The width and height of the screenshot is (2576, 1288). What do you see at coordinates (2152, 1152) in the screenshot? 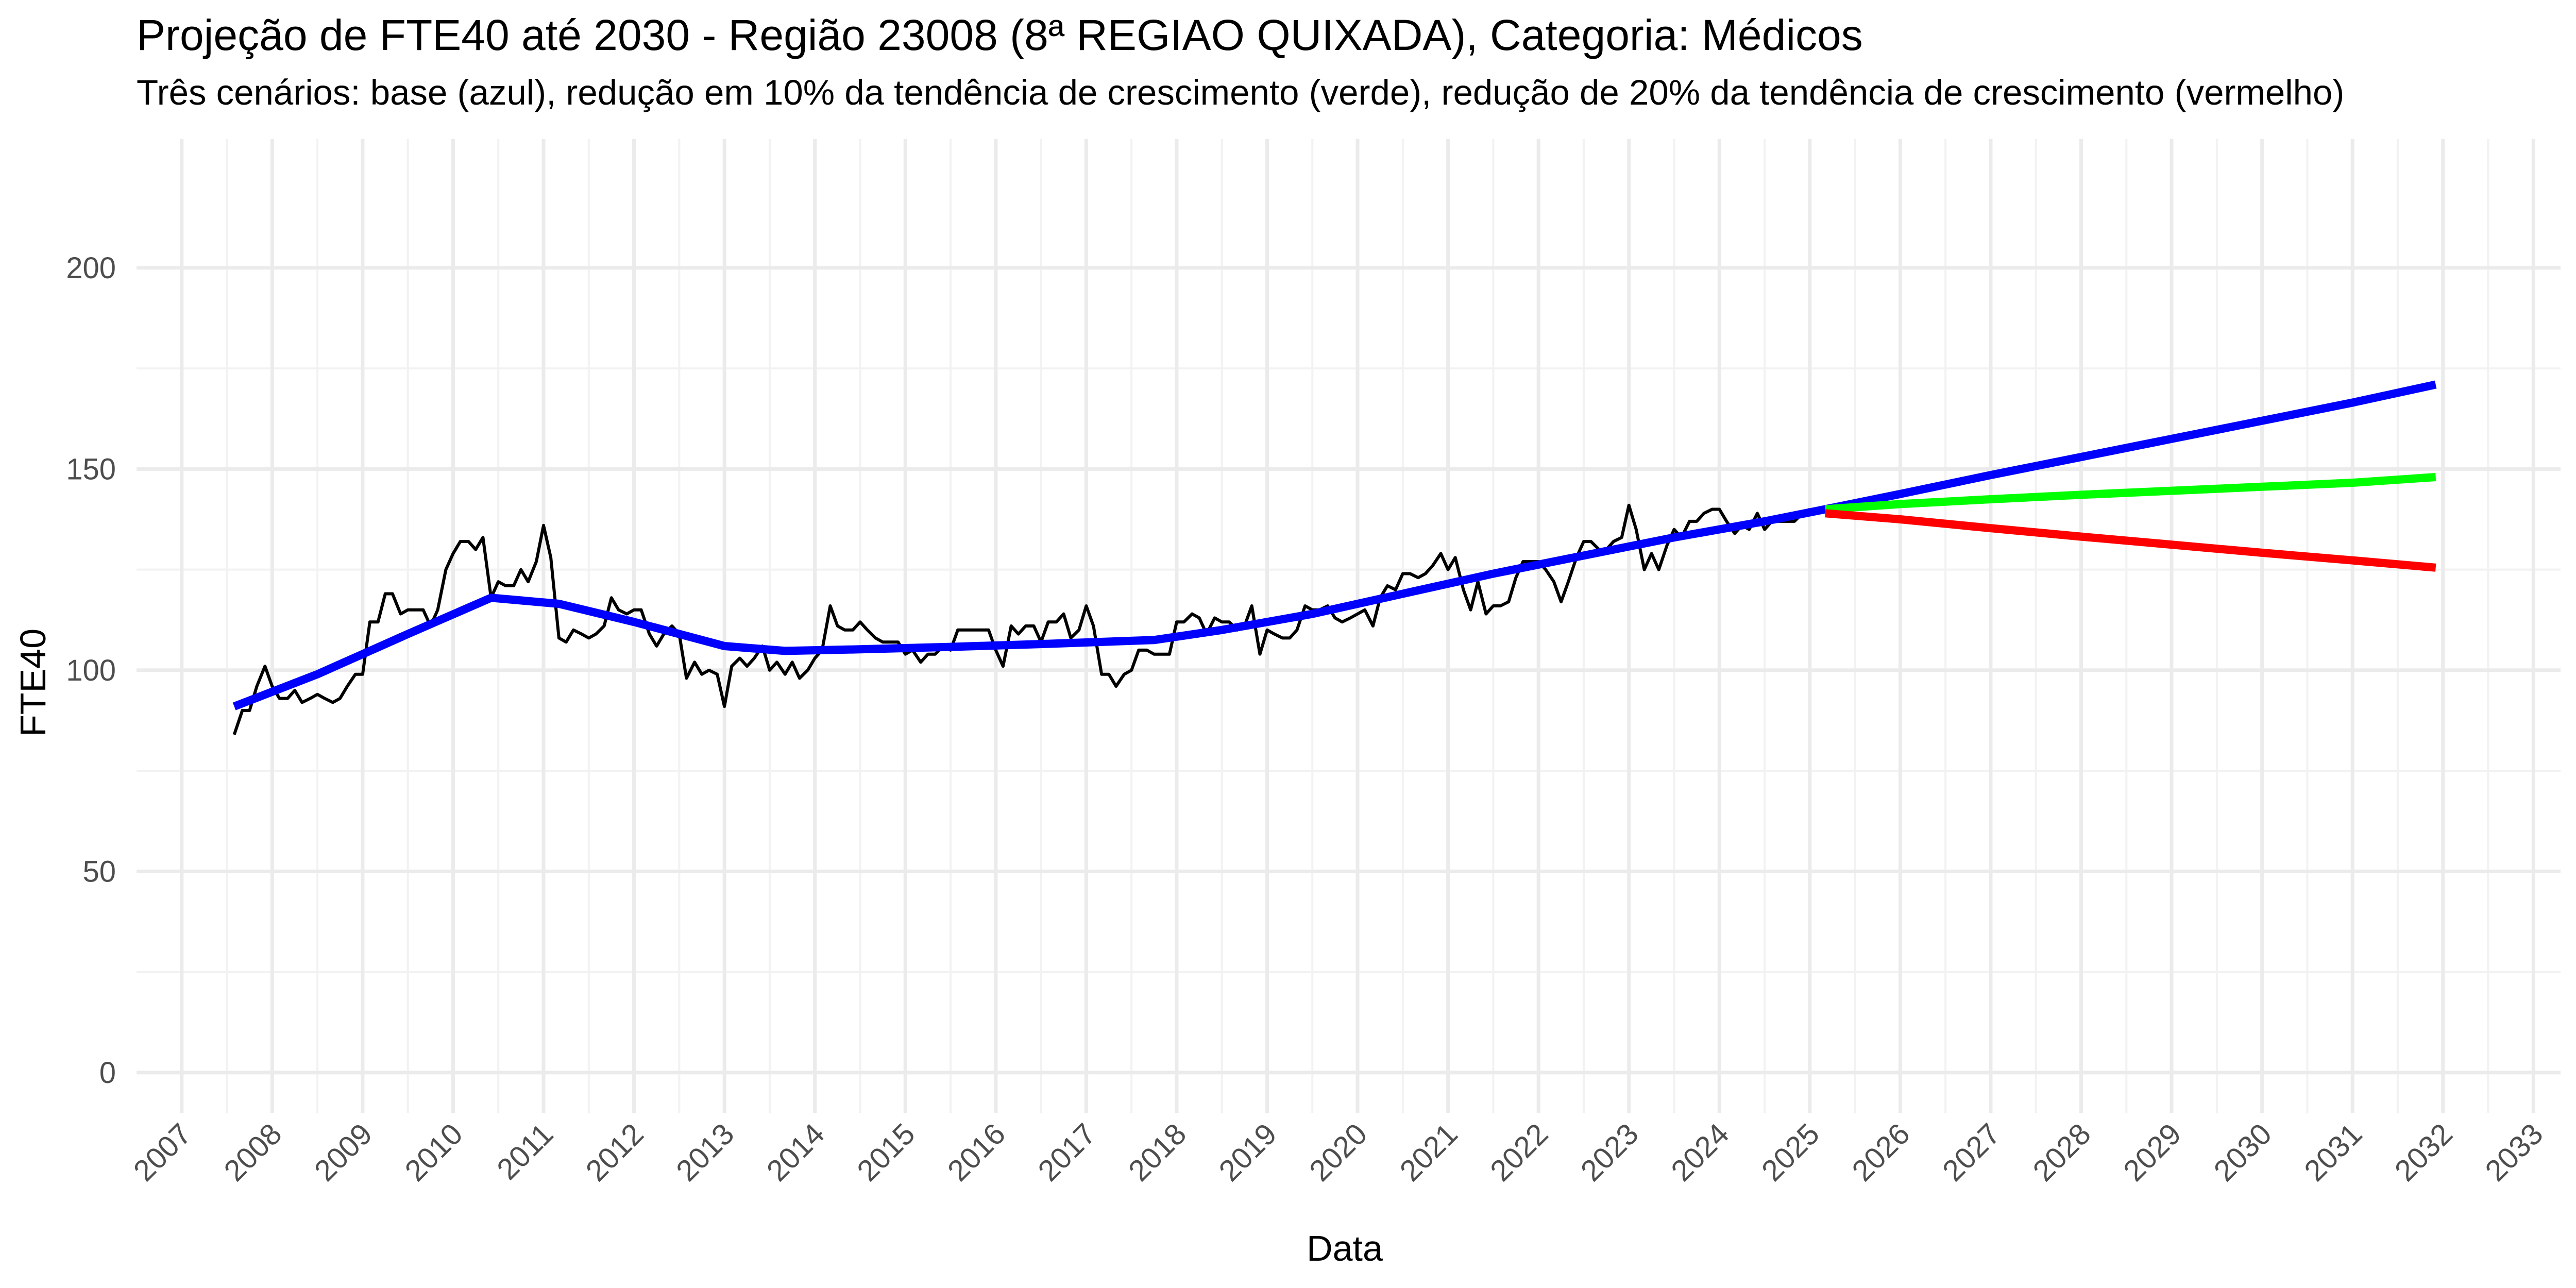
I see `x-tick-label: 2029` at bounding box center [2152, 1152].